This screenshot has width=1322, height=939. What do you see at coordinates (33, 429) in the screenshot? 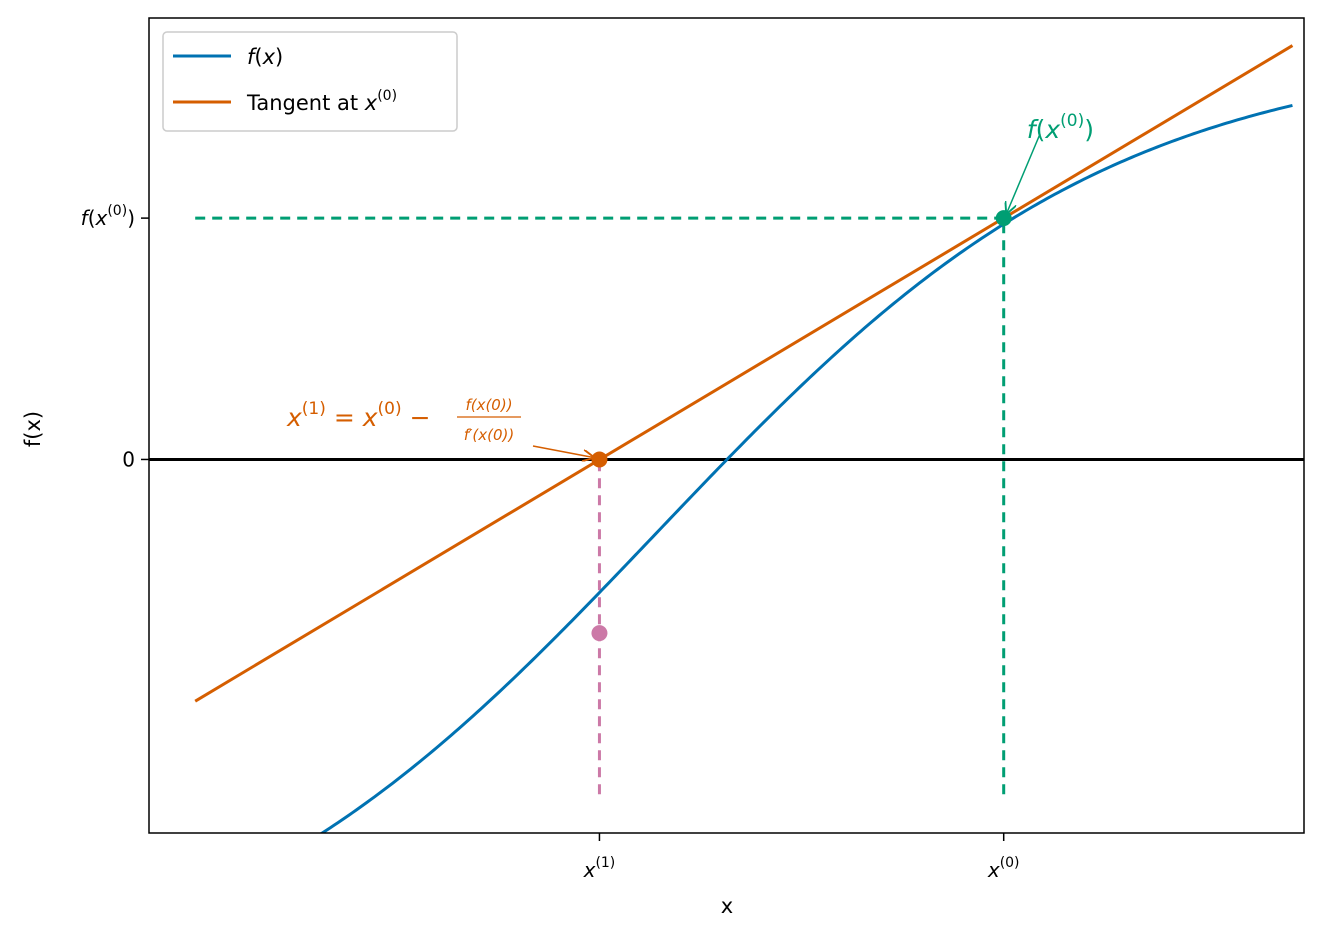
I see `y-axis-label: f(x)` at bounding box center [33, 429].